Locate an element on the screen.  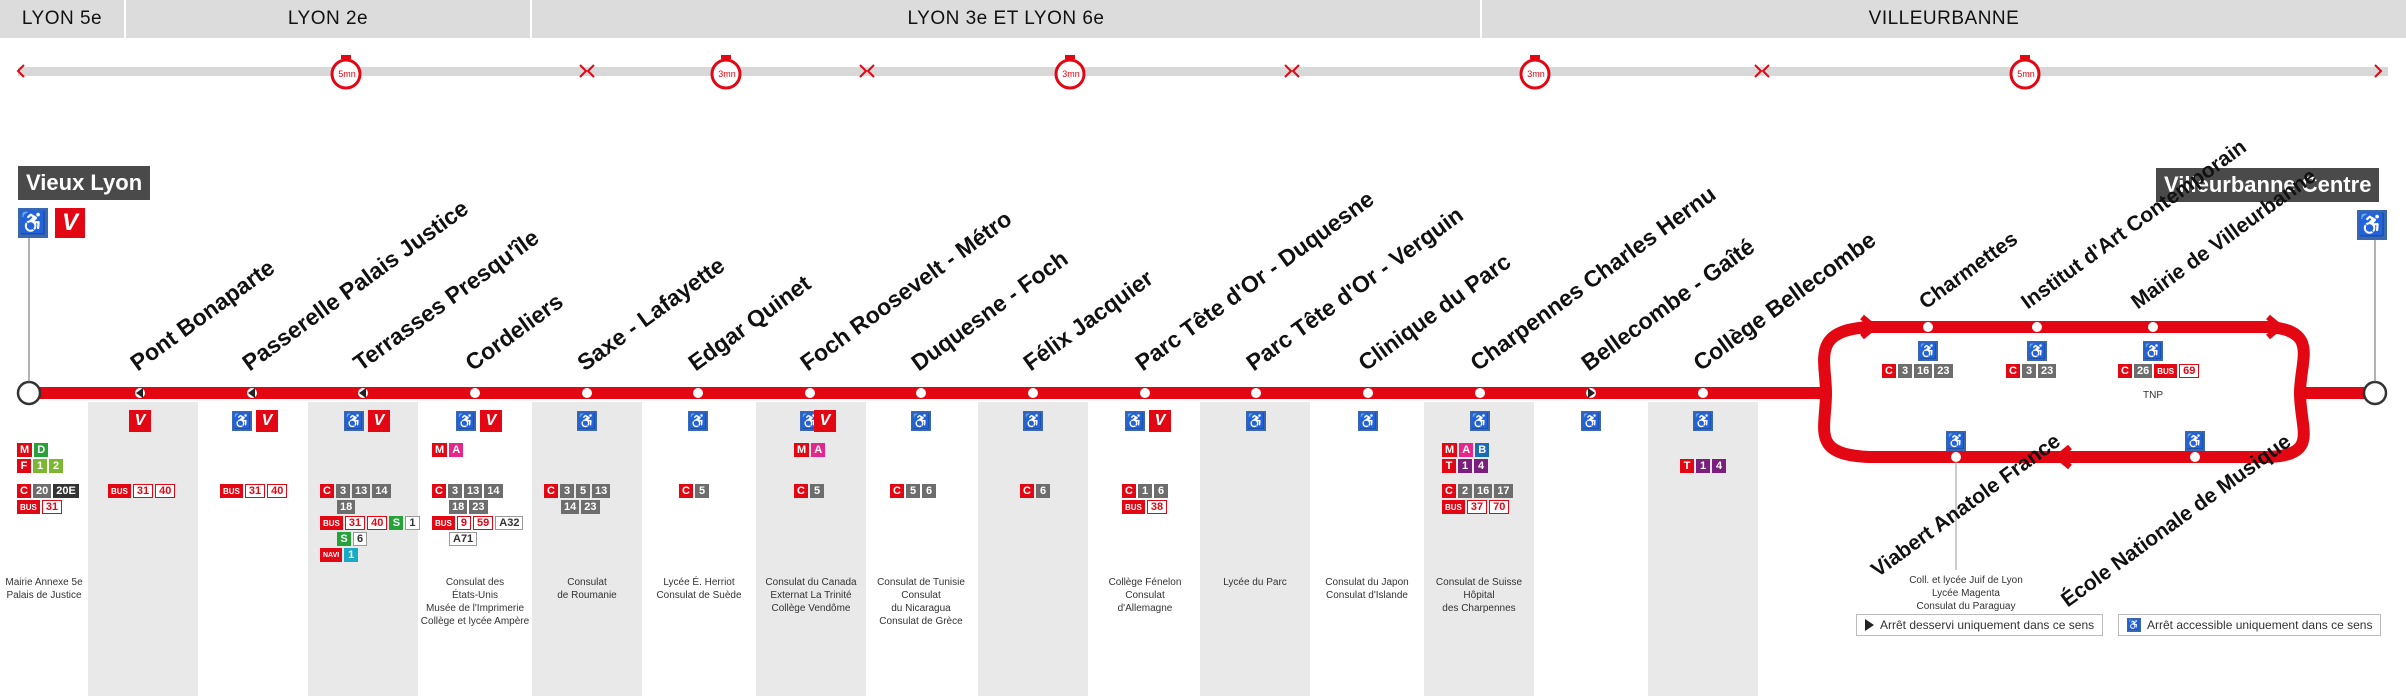
line-badge: 70 is located at coordinates (1499, 507).